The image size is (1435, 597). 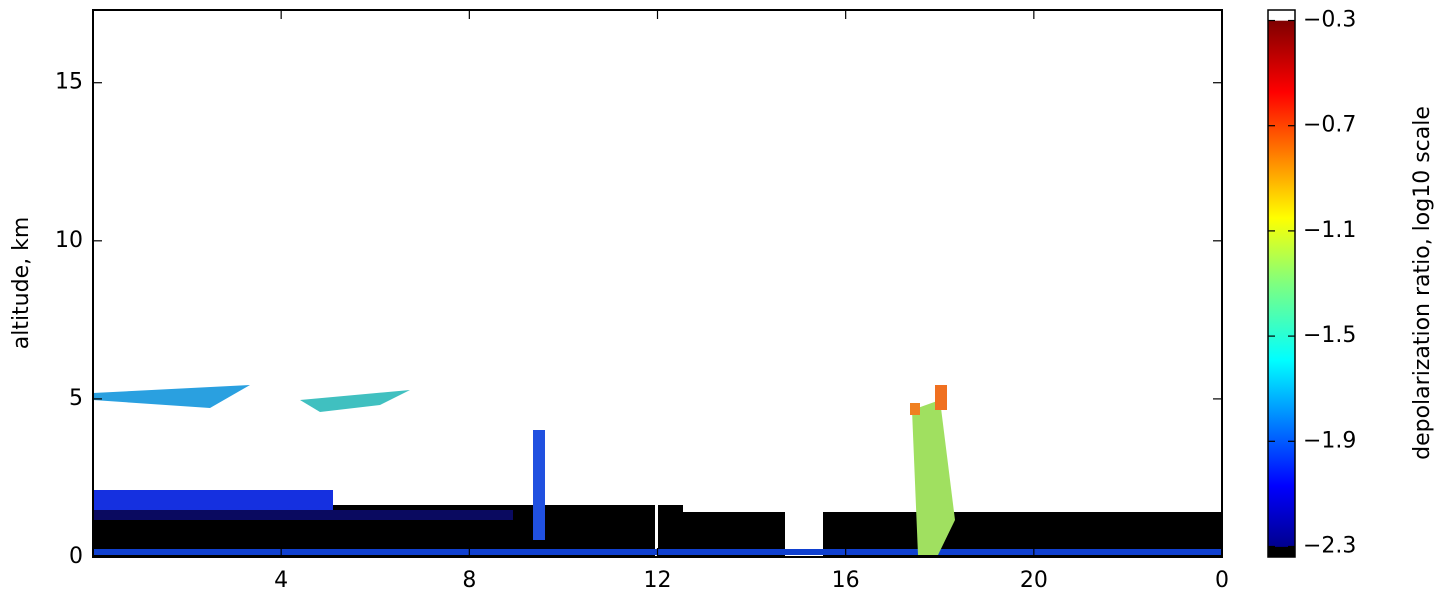 What do you see at coordinates (1422, 283) in the screenshot?
I see `colorbar-label: depolarization ratio, log10 scale` at bounding box center [1422, 283].